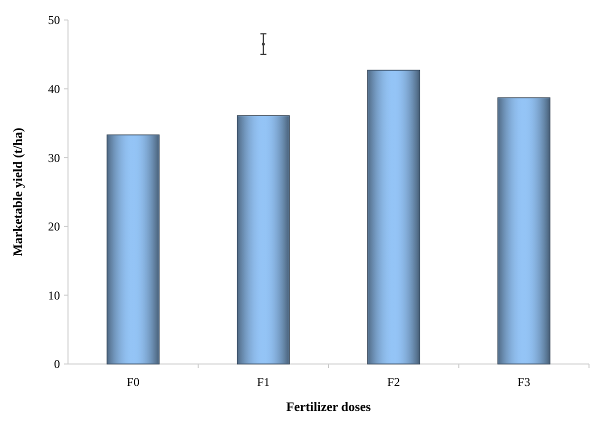  What do you see at coordinates (17, 192) in the screenshot?
I see `y-axis-title: Marketable yield (t/ha)` at bounding box center [17, 192].